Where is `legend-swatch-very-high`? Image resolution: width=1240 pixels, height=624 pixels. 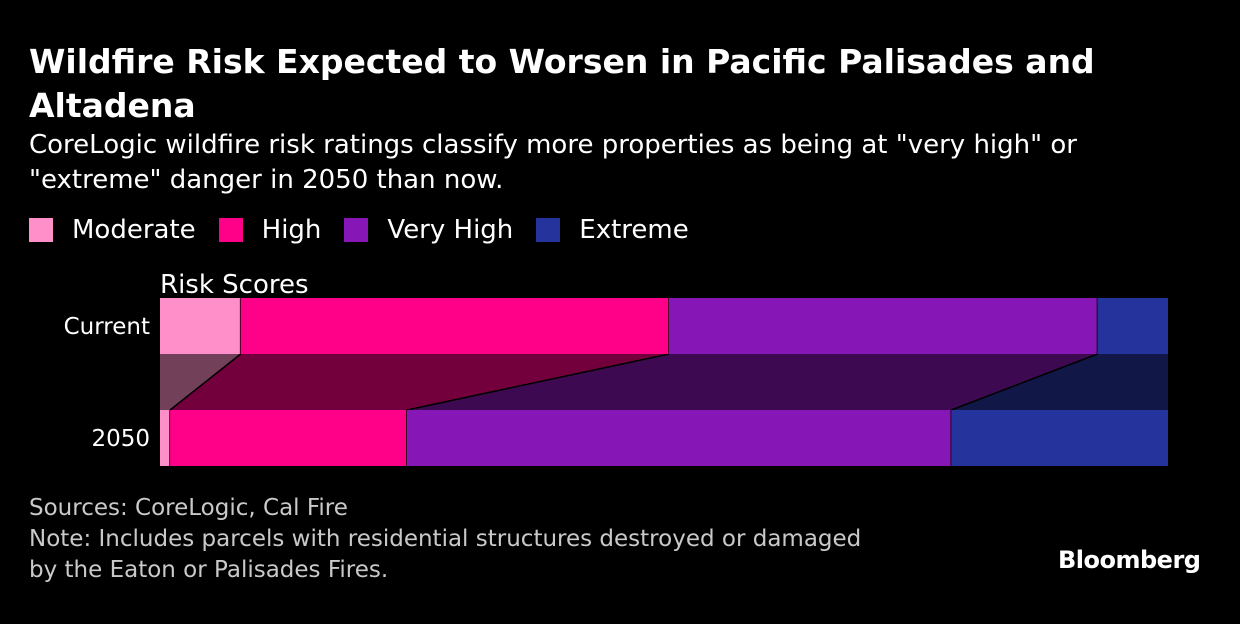
legend-swatch-very-high is located at coordinates (356, 230).